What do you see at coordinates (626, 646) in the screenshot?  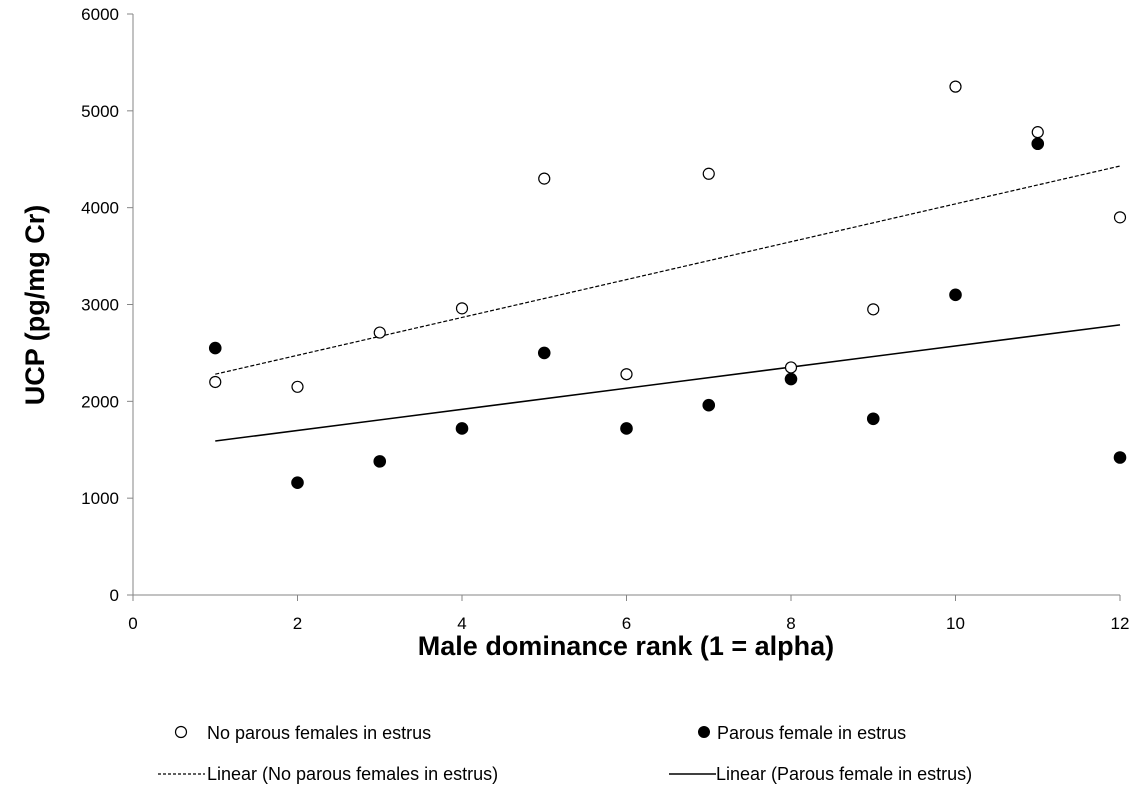 I see `x-axis-title: Male dominance rank (1 = alpha)` at bounding box center [626, 646].